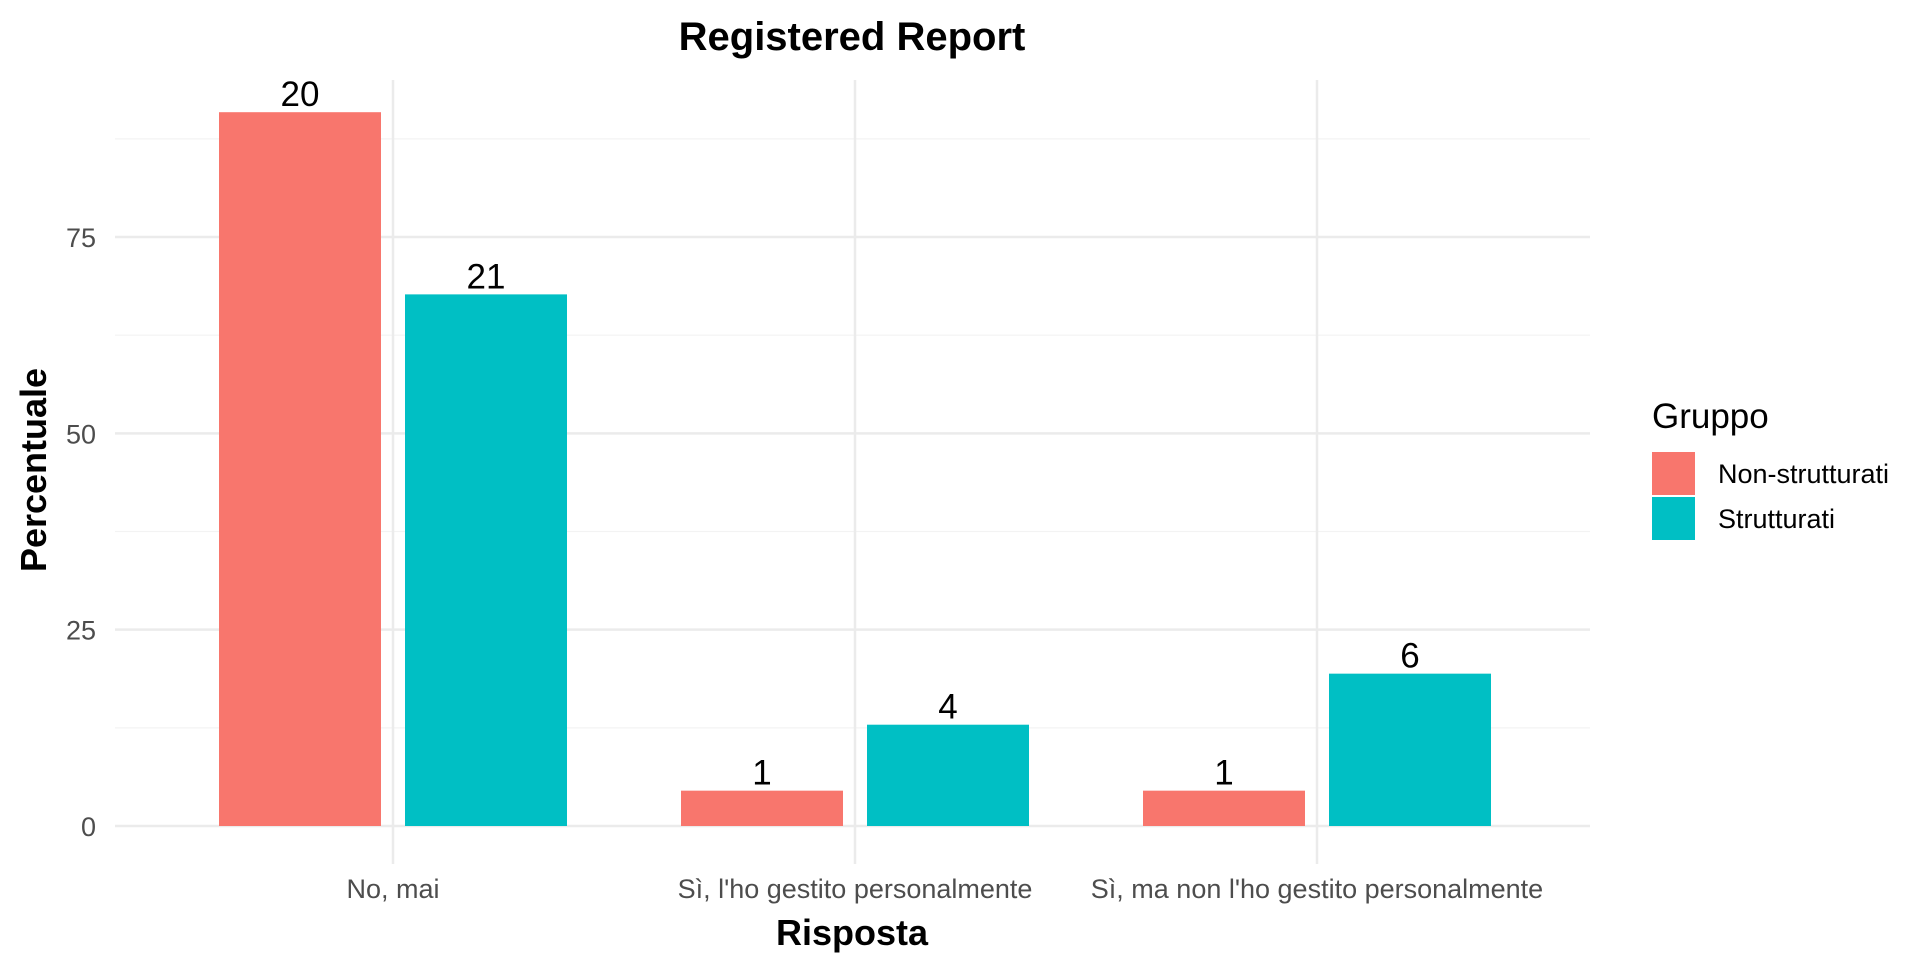 Image resolution: width=1920 pixels, height=960 pixels. I want to click on x-tick-label: Sì, l'ho gestito personalmente, so click(855, 889).